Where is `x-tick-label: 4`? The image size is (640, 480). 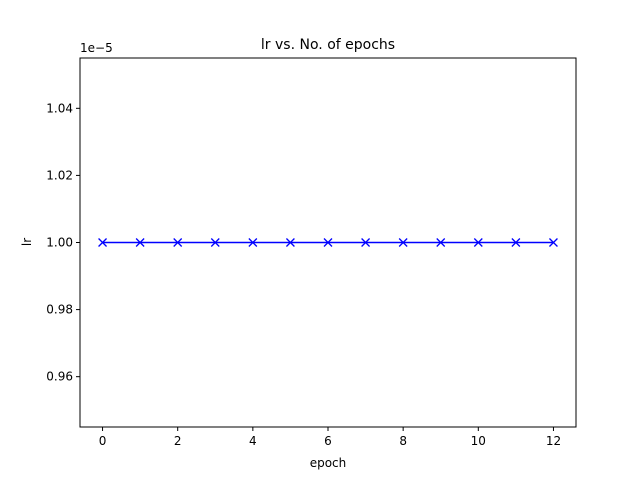
x-tick-label: 4 is located at coordinates (253, 441).